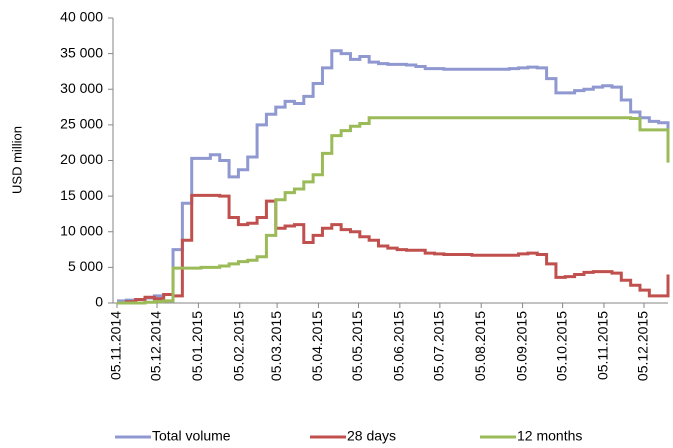 The image size is (673, 448). I want to click on x-tick-label: 05.02.2015, so click(238, 346).